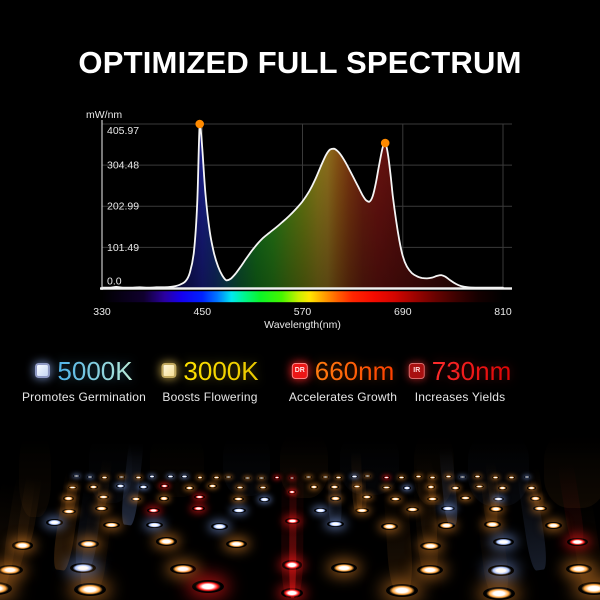 This screenshot has height=600, width=600. What do you see at coordinates (343, 397) in the screenshot?
I see `legend-desc-660nm: Accelerates Growth` at bounding box center [343, 397].